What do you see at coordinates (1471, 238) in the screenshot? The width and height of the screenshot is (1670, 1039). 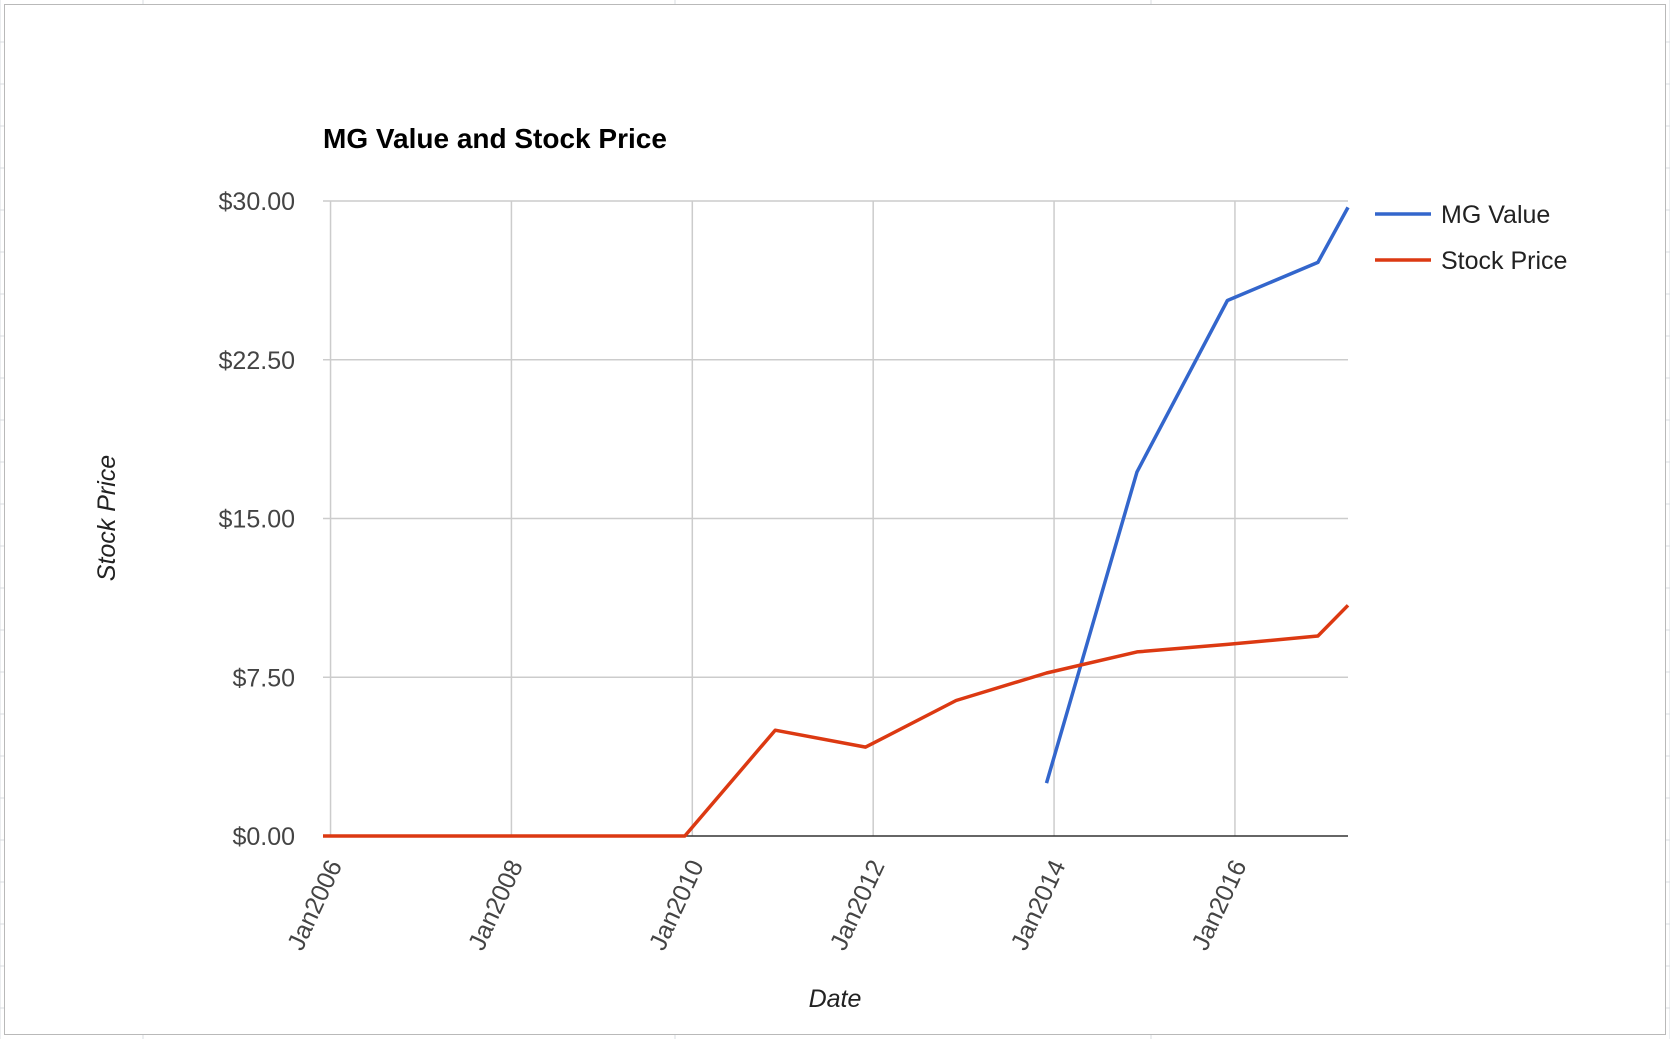 I see `legend: MG Value Stock Price` at bounding box center [1471, 238].